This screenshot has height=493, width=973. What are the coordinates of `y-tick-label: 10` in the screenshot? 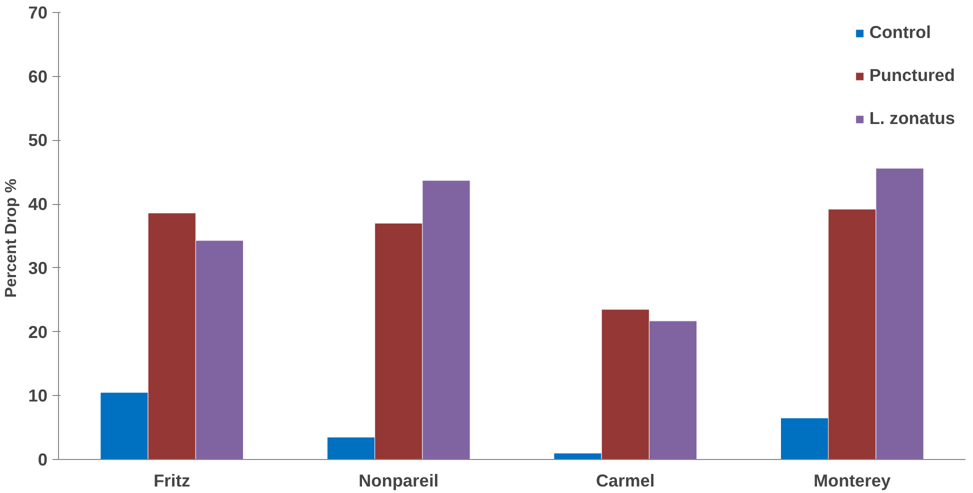 It's located at (38, 396).